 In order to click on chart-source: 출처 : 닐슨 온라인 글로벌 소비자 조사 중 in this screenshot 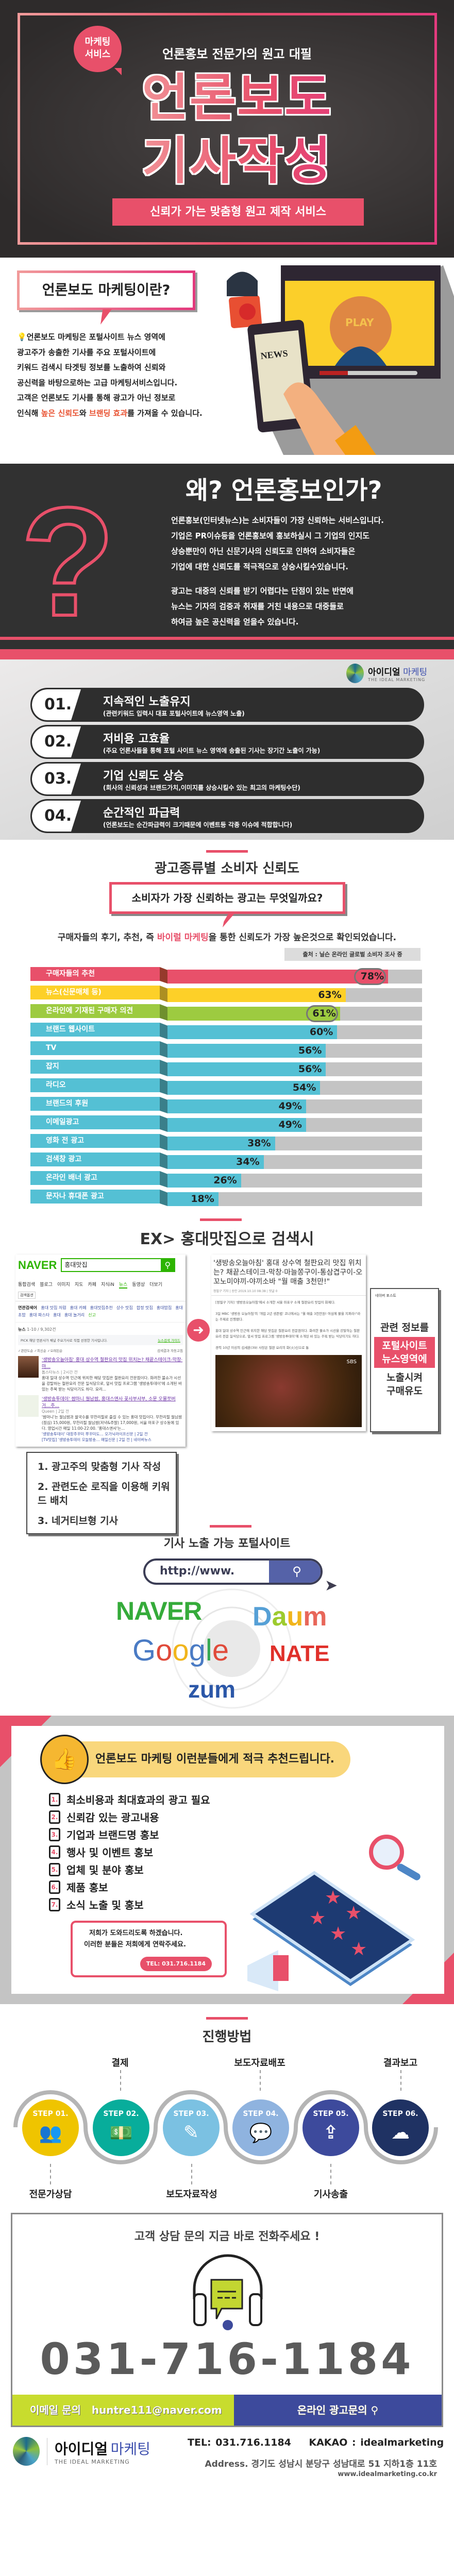, I will do `click(353, 954)`.